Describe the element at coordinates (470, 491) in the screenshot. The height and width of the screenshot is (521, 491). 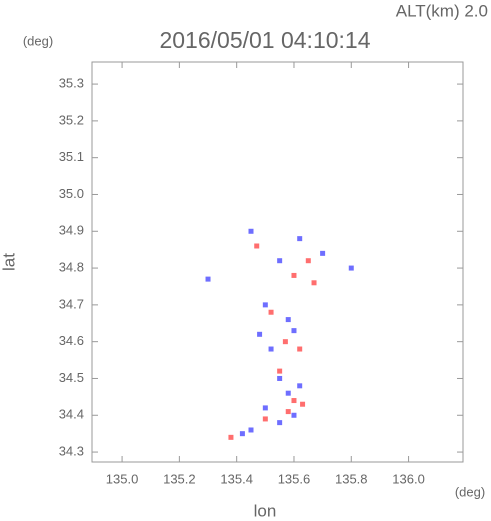
I see `x-unit: (deg)` at that location.